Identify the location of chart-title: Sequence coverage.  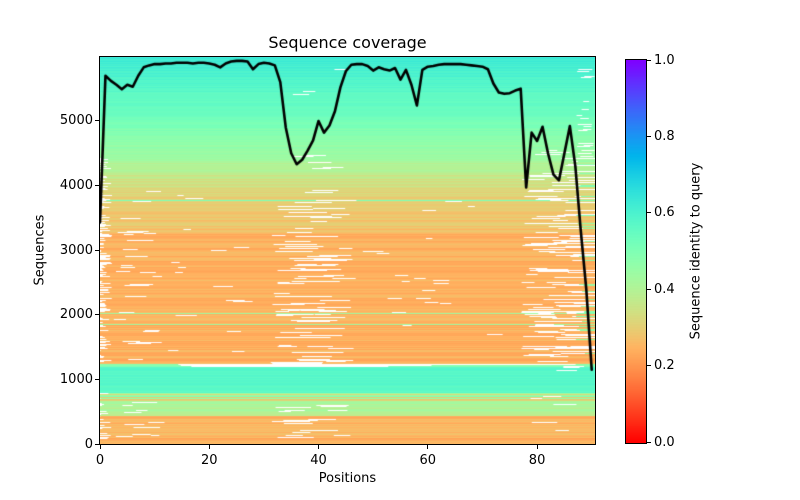
(347, 42).